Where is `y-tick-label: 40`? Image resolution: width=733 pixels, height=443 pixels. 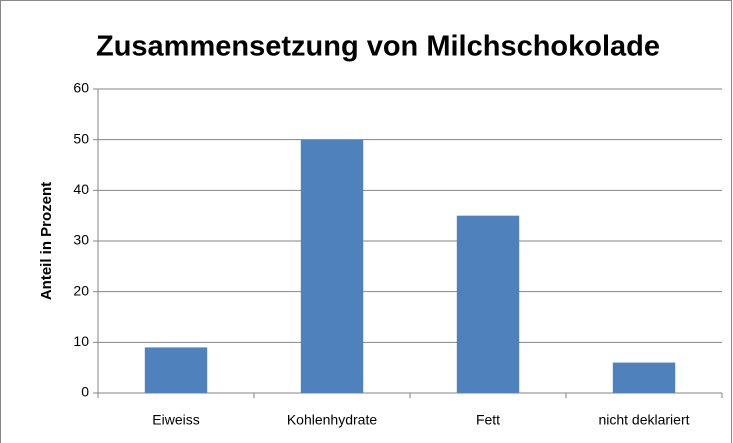
y-tick-label: 40 is located at coordinates (81, 189).